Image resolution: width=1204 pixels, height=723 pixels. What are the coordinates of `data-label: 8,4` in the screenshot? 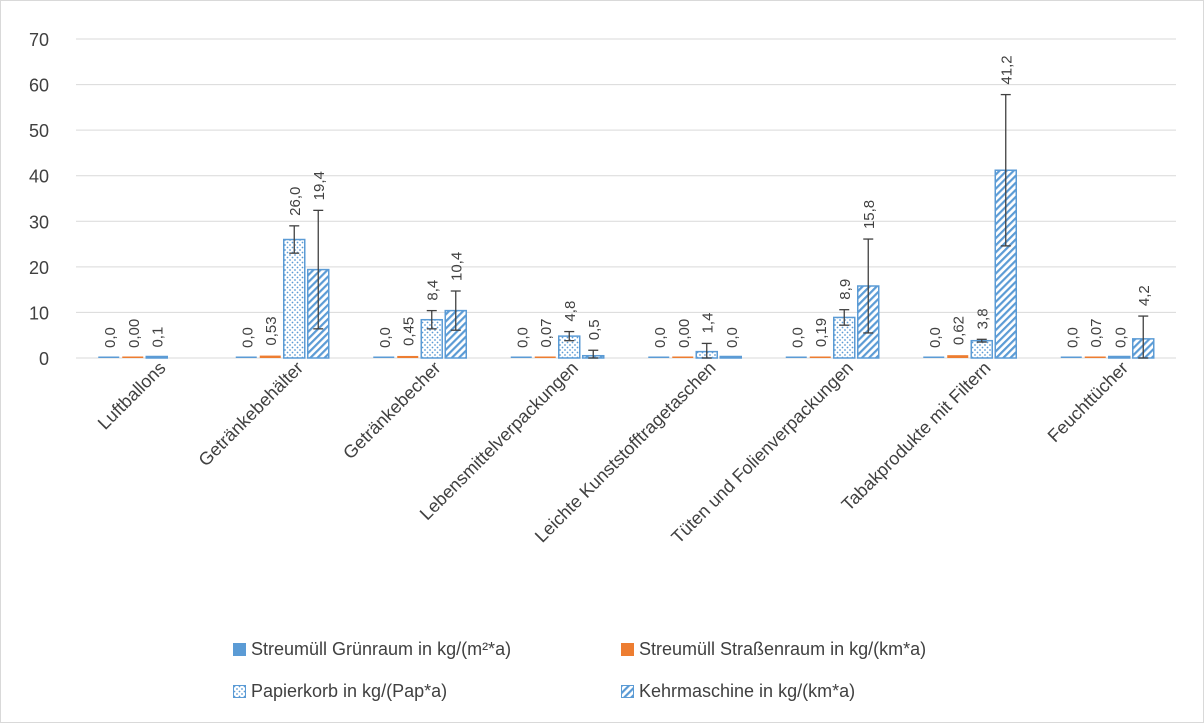 It's located at (433, 290).